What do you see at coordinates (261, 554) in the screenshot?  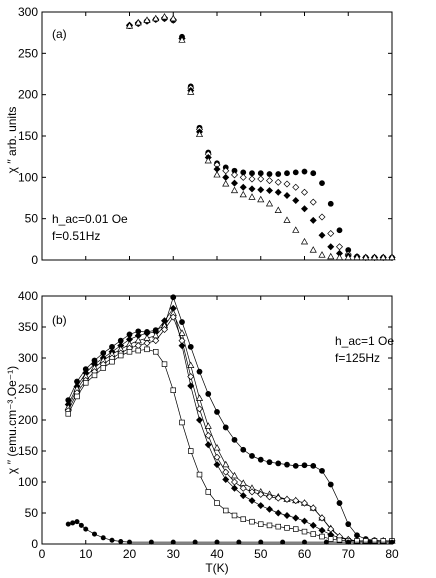 I see `x-tick-label: 50` at bounding box center [261, 554].